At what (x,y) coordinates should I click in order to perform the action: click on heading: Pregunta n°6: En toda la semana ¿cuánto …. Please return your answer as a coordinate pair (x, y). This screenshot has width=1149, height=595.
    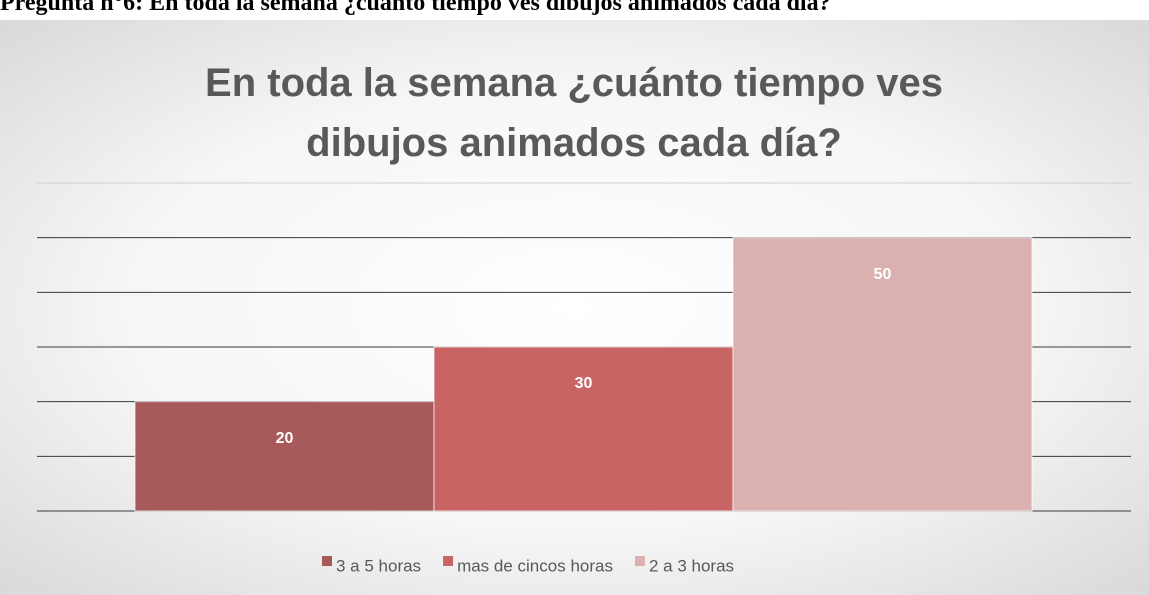
    Looking at the image, I should click on (415, 8).